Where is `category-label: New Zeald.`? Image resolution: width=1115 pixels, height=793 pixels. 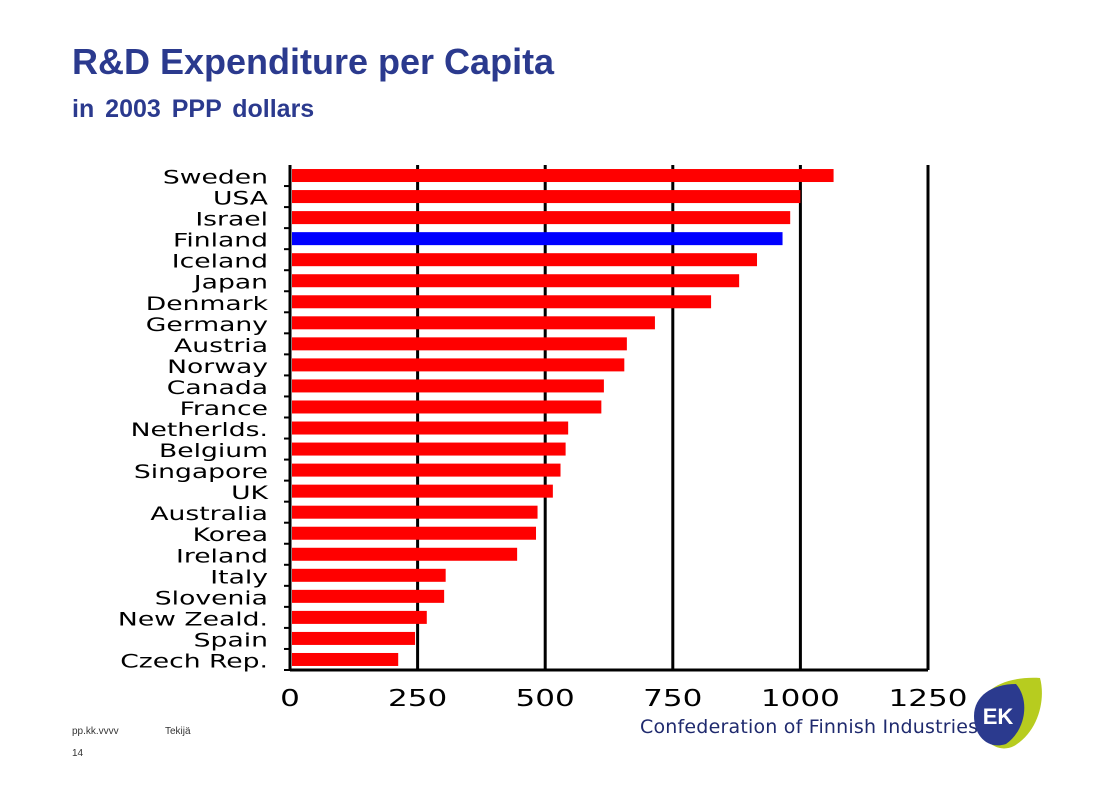 category-label: New Zeald. is located at coordinates (193, 619).